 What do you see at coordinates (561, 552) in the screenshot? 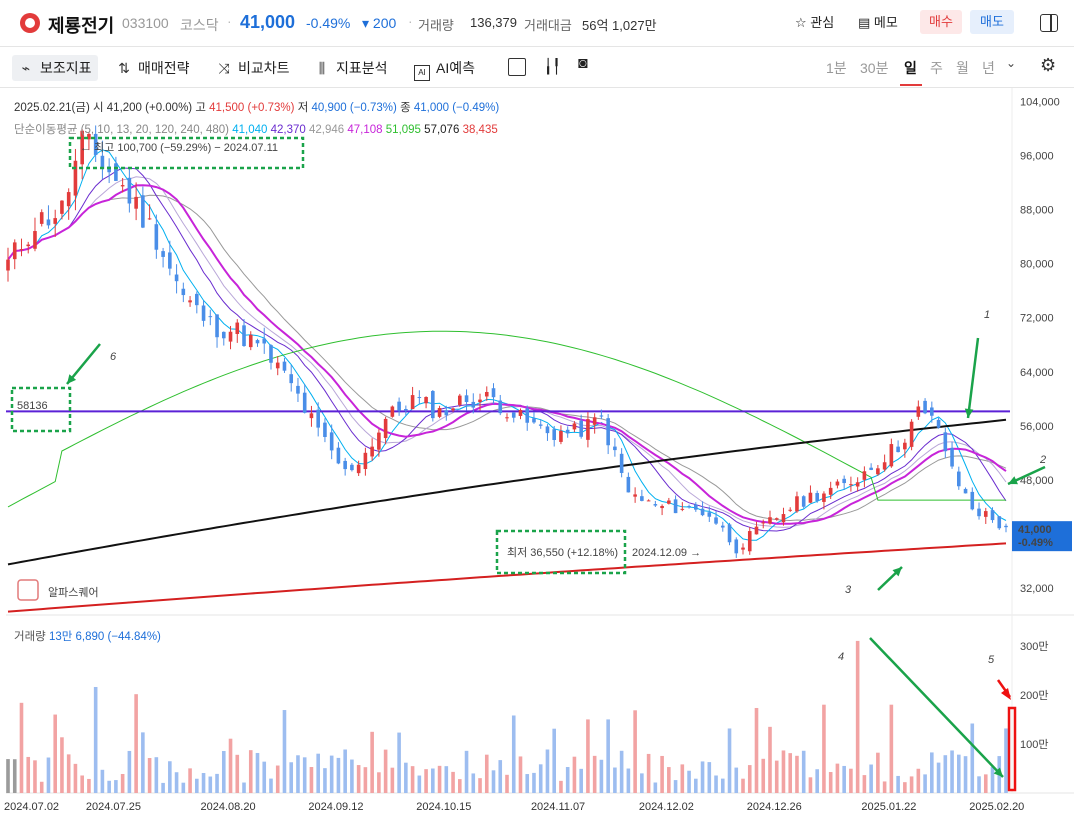
I see `min-annotation-box` at bounding box center [561, 552].